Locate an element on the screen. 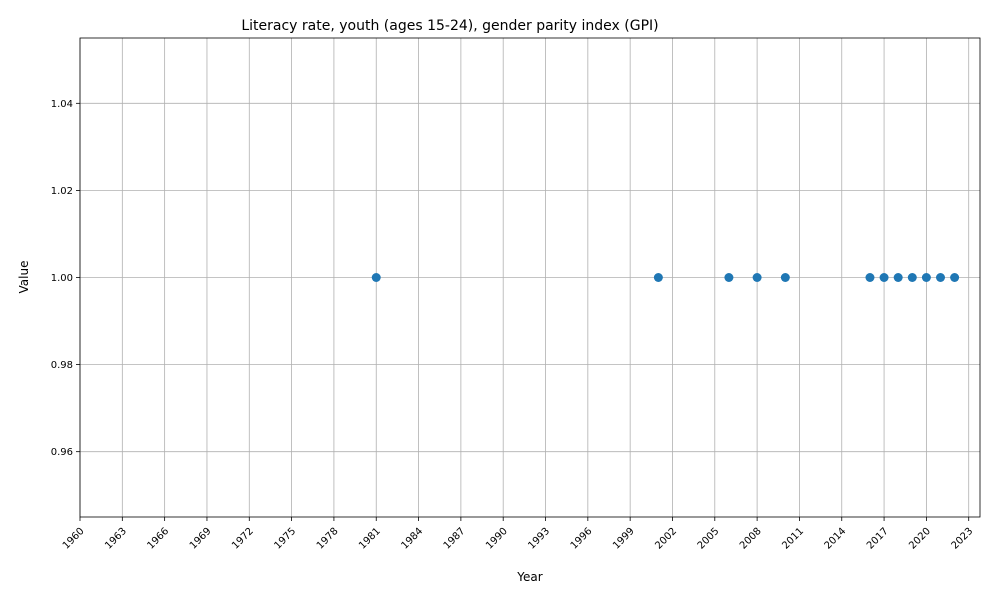  y-axis-title: Value is located at coordinates (24, 277).